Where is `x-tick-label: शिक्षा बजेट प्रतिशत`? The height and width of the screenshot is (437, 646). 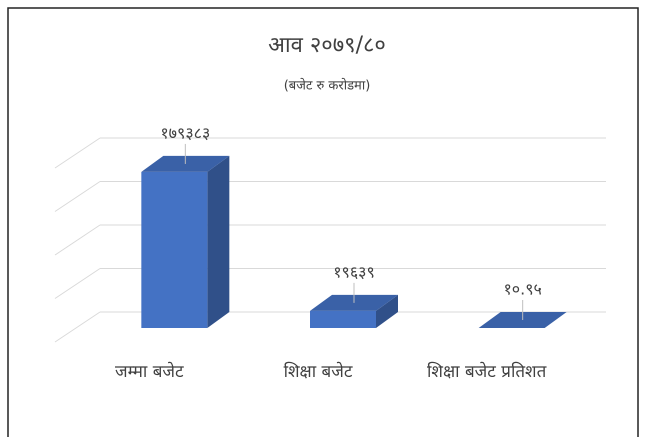 x-tick-label: शिक्षा बजेट प्रतिशत is located at coordinates (487, 372).